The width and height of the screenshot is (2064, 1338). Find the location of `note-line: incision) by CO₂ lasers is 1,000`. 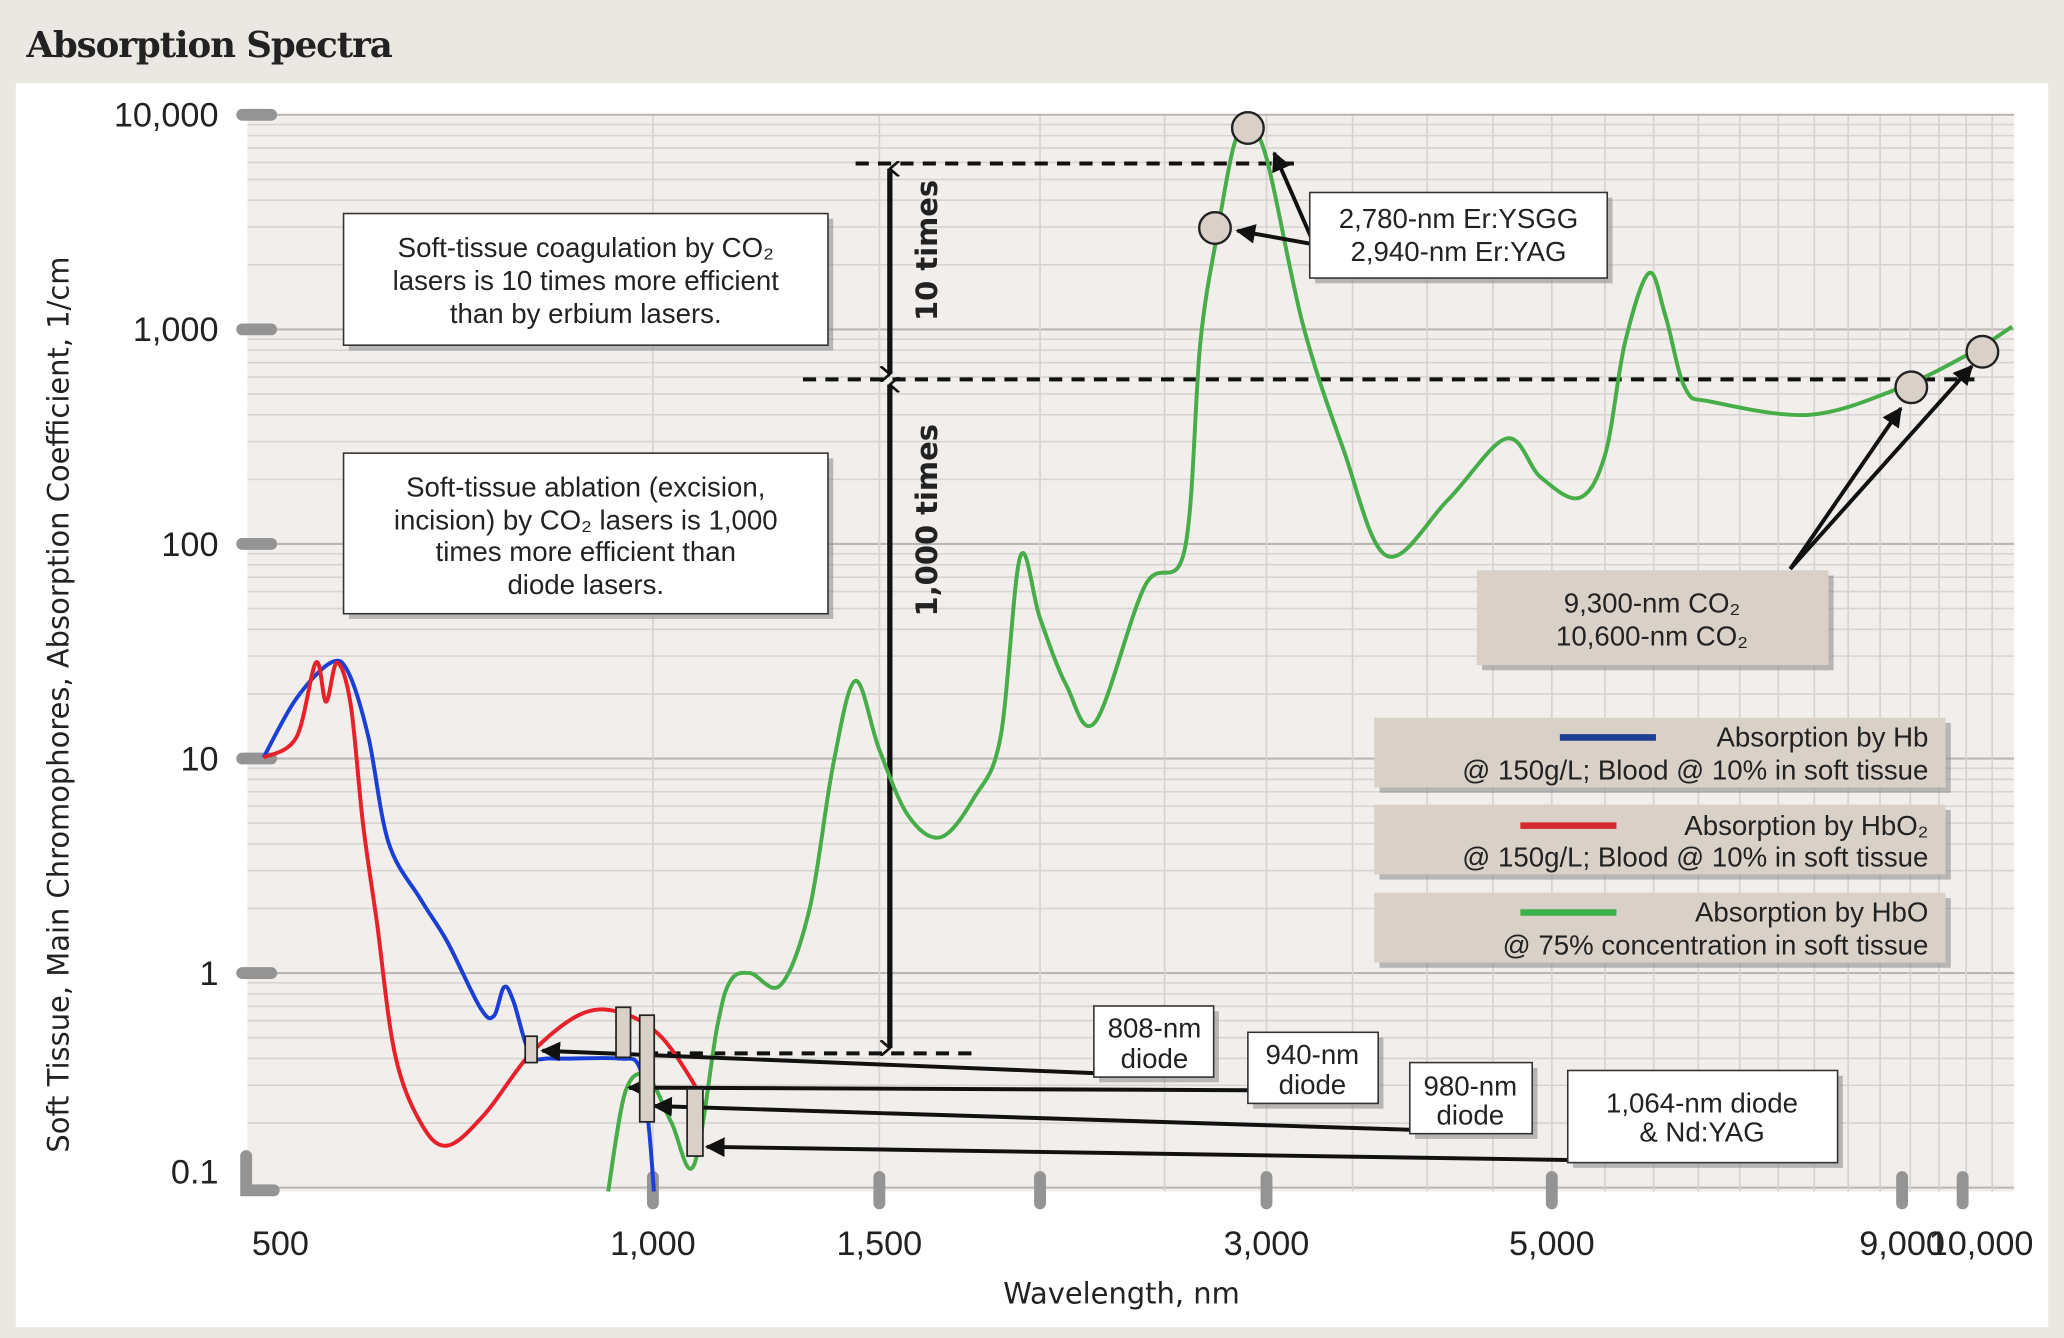

note-line: incision) by CO₂ lasers is 1,000 is located at coordinates (586, 519).